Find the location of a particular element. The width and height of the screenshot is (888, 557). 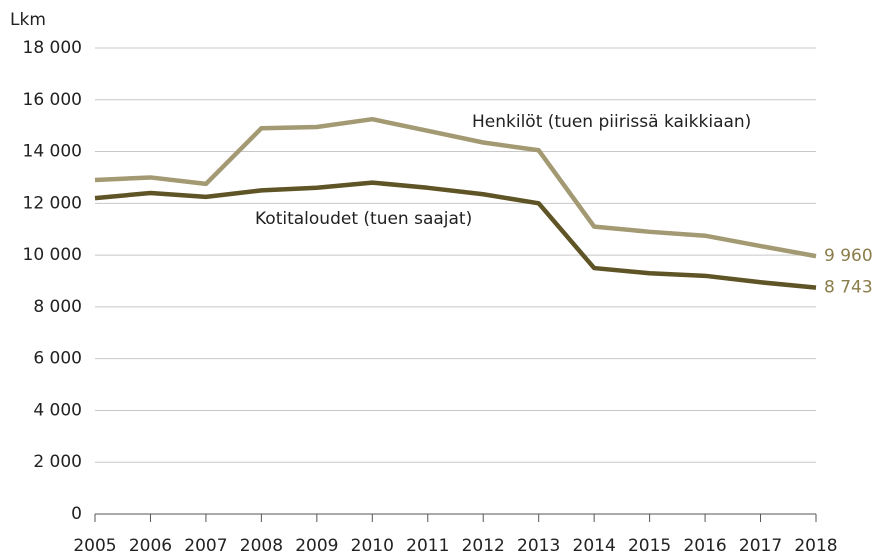

x-tick-label: 2009 is located at coordinates (316, 546).